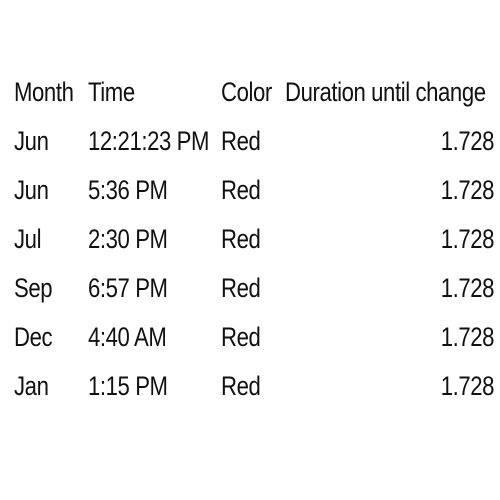  What do you see at coordinates (44, 92) in the screenshot?
I see `header-month-label: Month` at bounding box center [44, 92].